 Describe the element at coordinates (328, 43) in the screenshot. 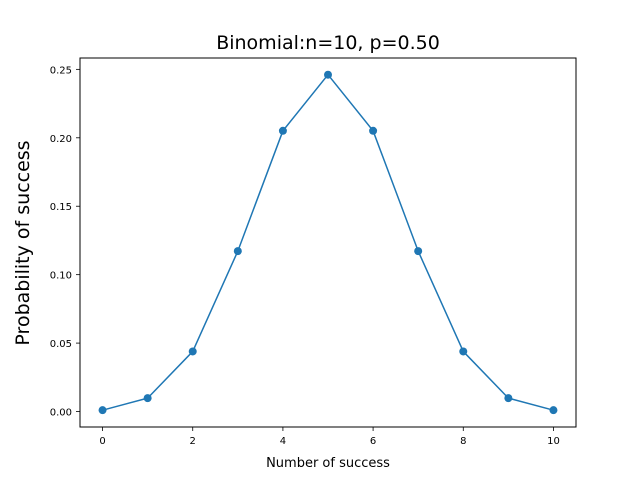

I see `chart-title: Binomial:n=10, p=0.50` at that location.